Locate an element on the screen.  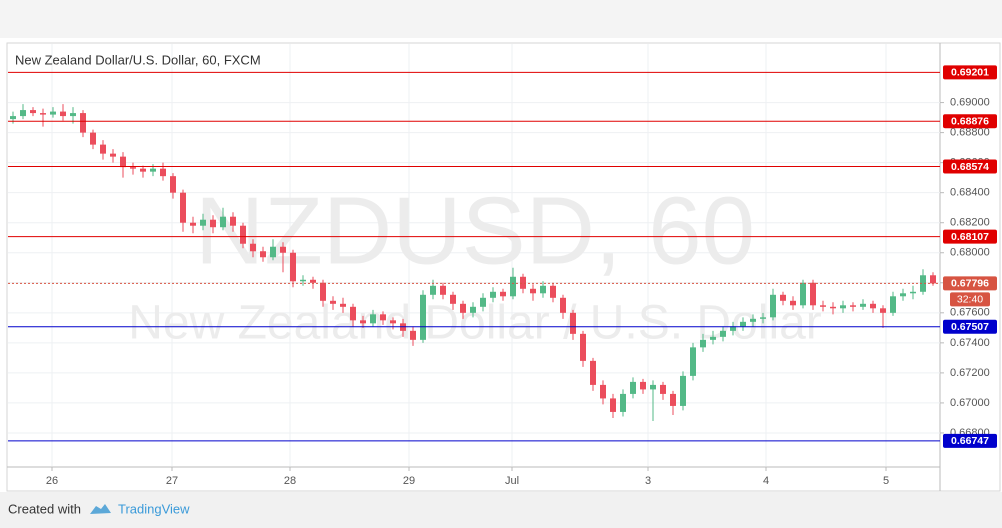
y-tick-label: 0.69000 is located at coordinates (970, 102).